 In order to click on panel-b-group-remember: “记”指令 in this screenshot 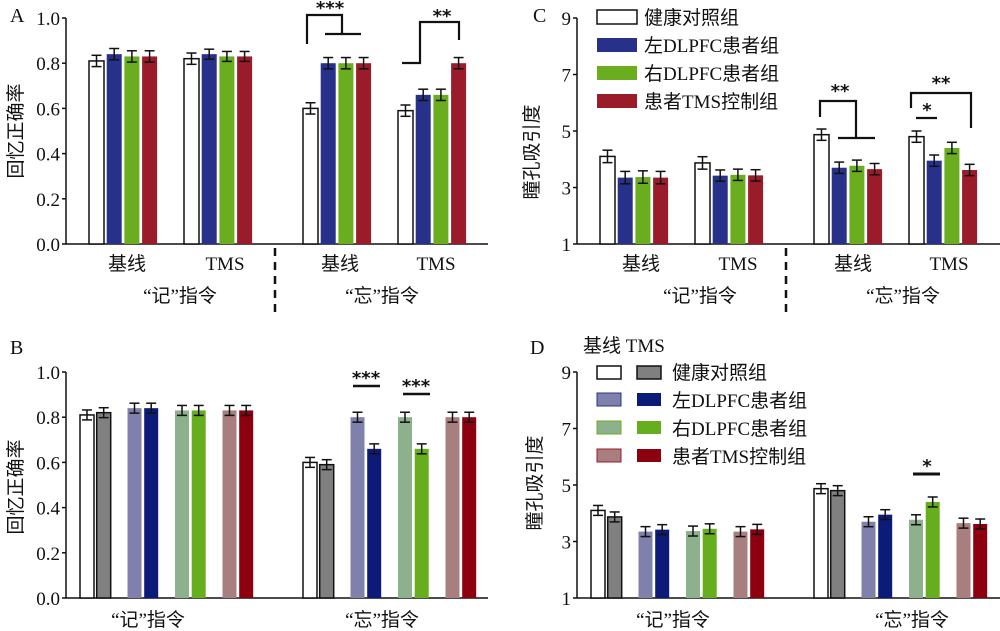, I will do `click(148, 620)`.